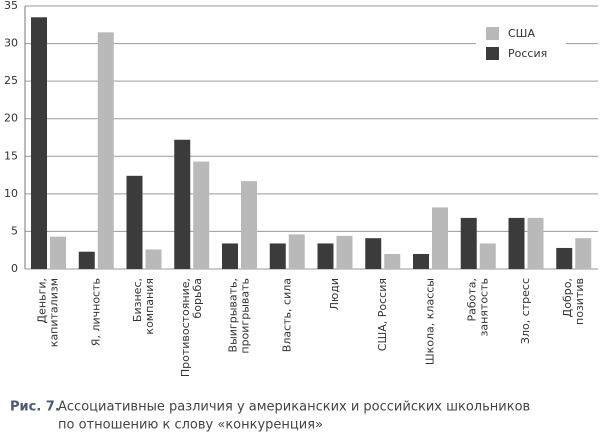 The width and height of the screenshot is (600, 434). I want to click on x-tick-label: Выигрывать,проигрывать, so click(239, 316).